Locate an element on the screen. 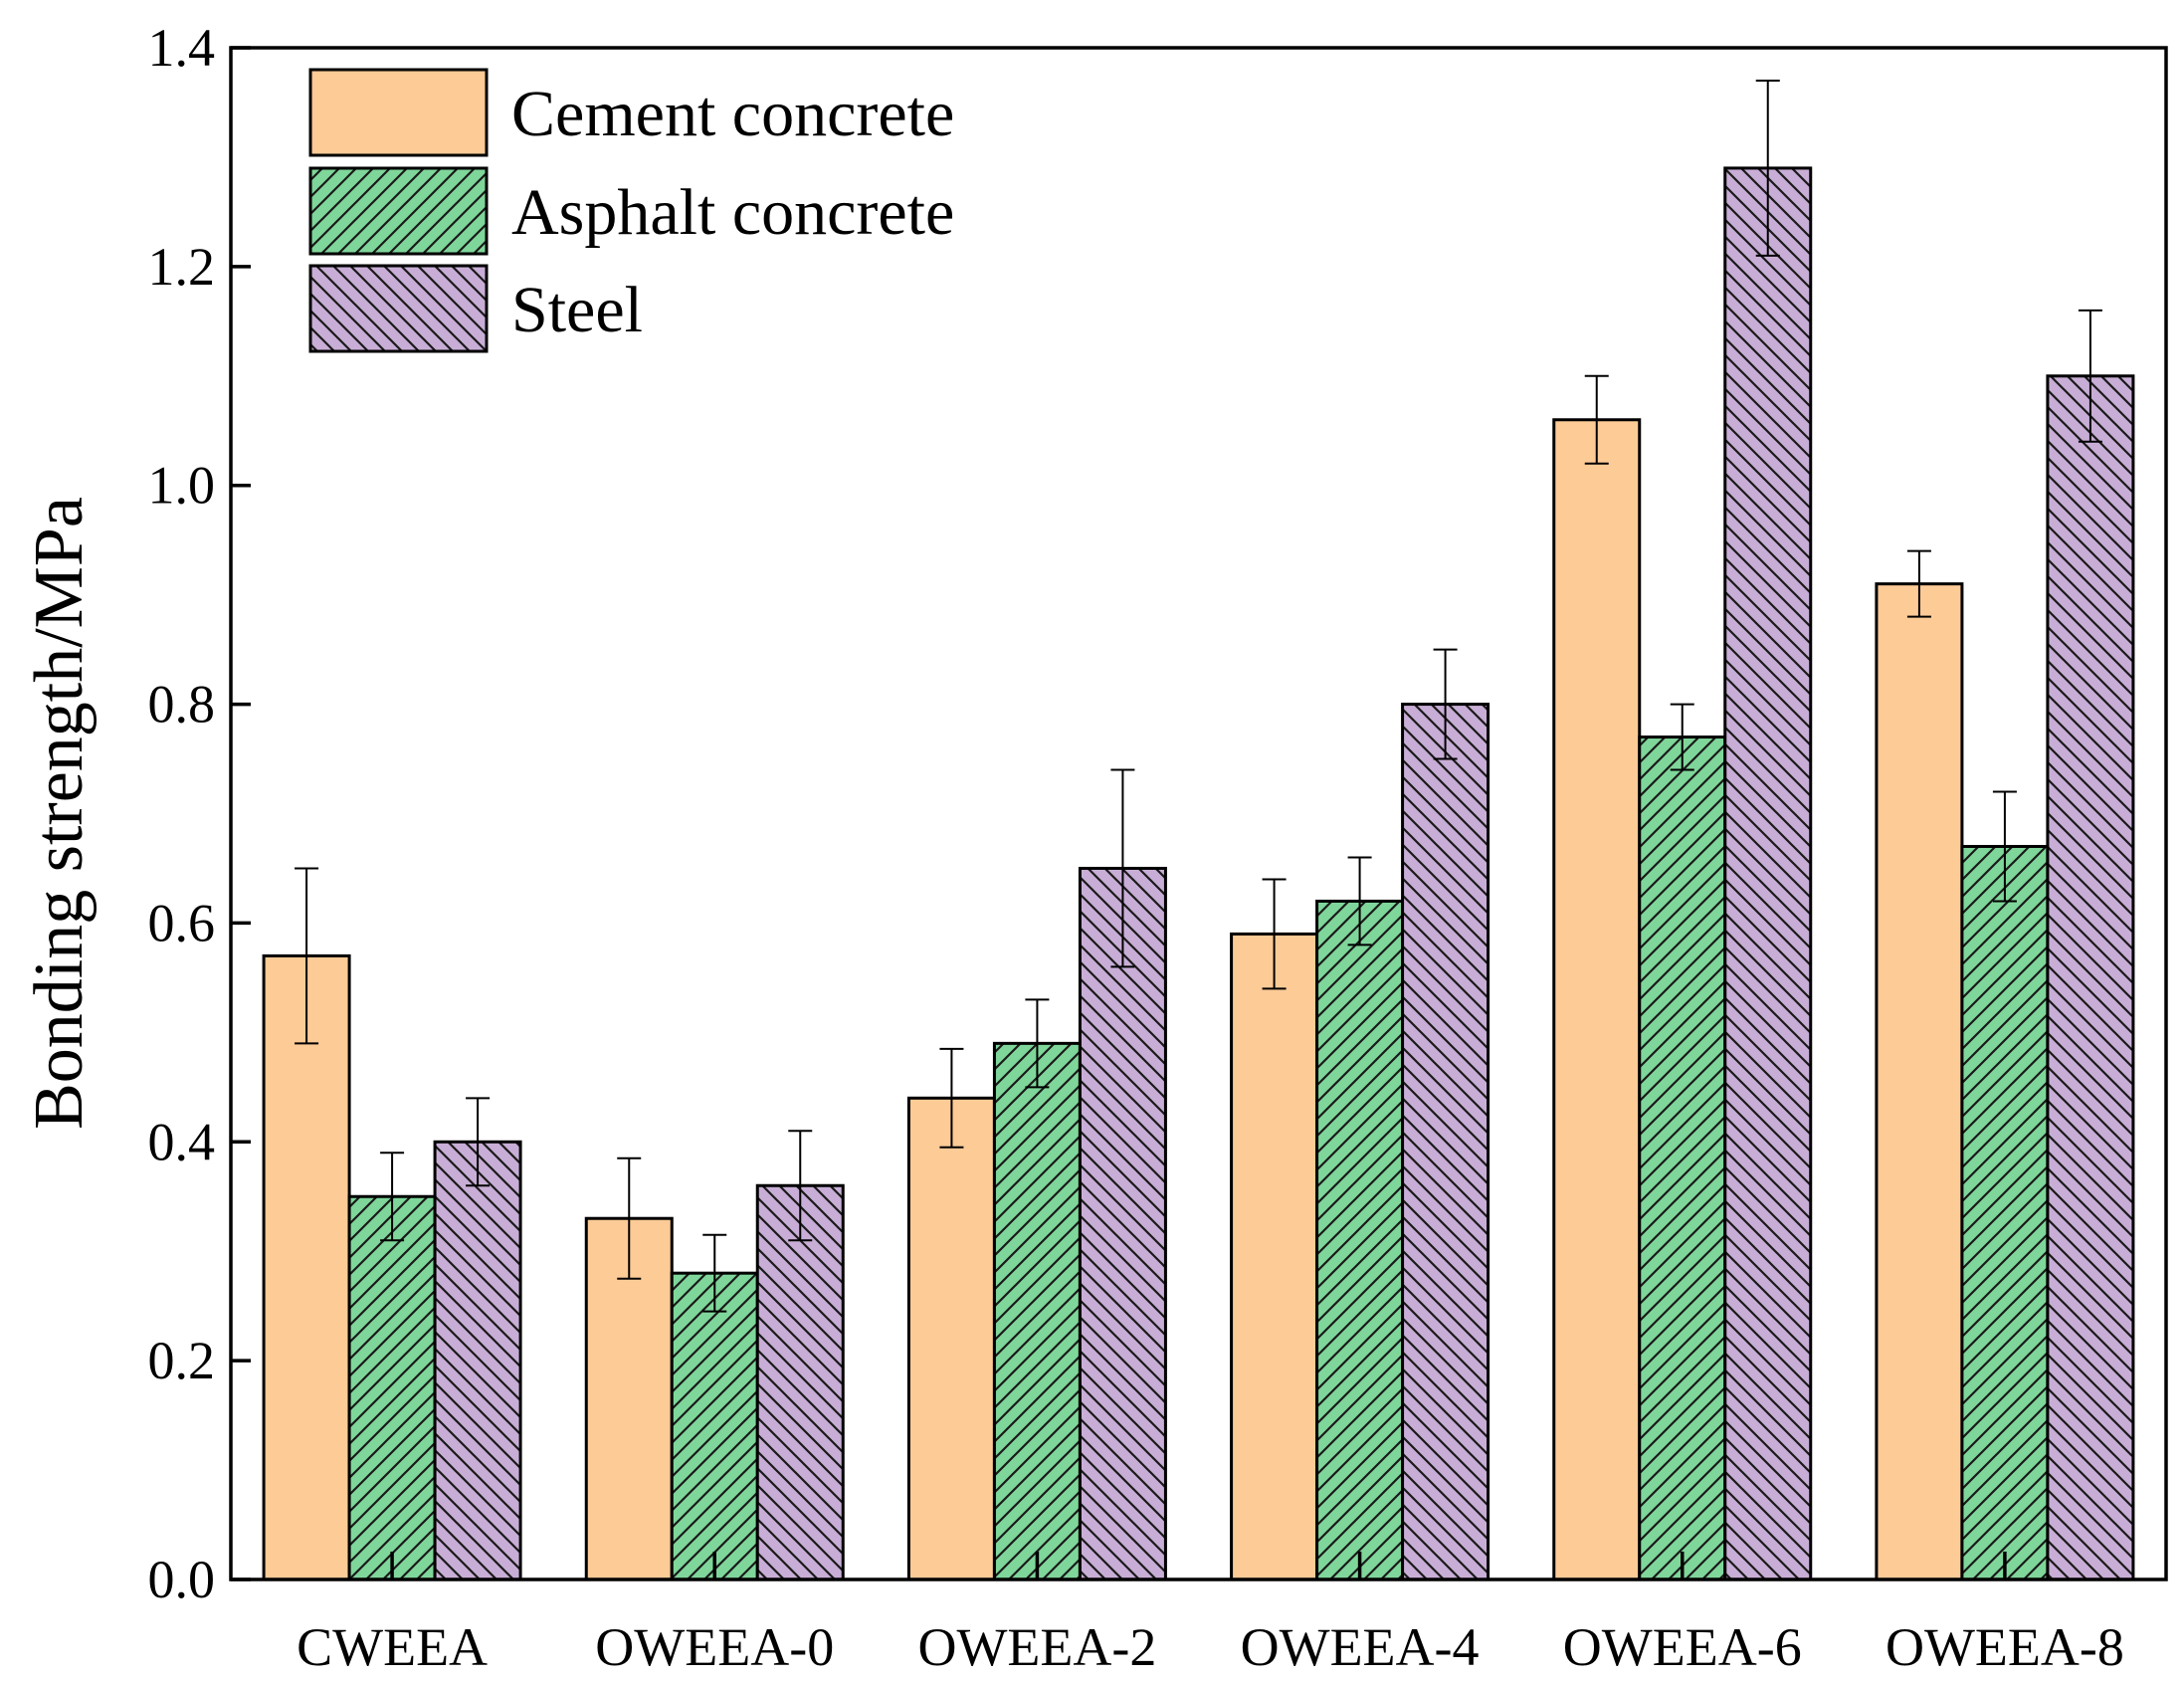  bar-oweea-8-cement-concrete is located at coordinates (1920, 1081).